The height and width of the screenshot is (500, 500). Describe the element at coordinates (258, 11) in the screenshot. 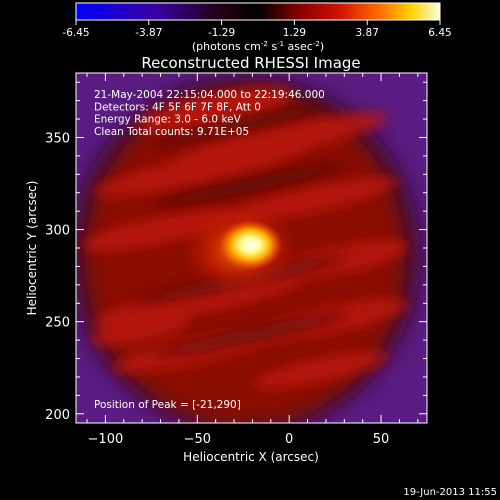

I see `colorbar` at that location.